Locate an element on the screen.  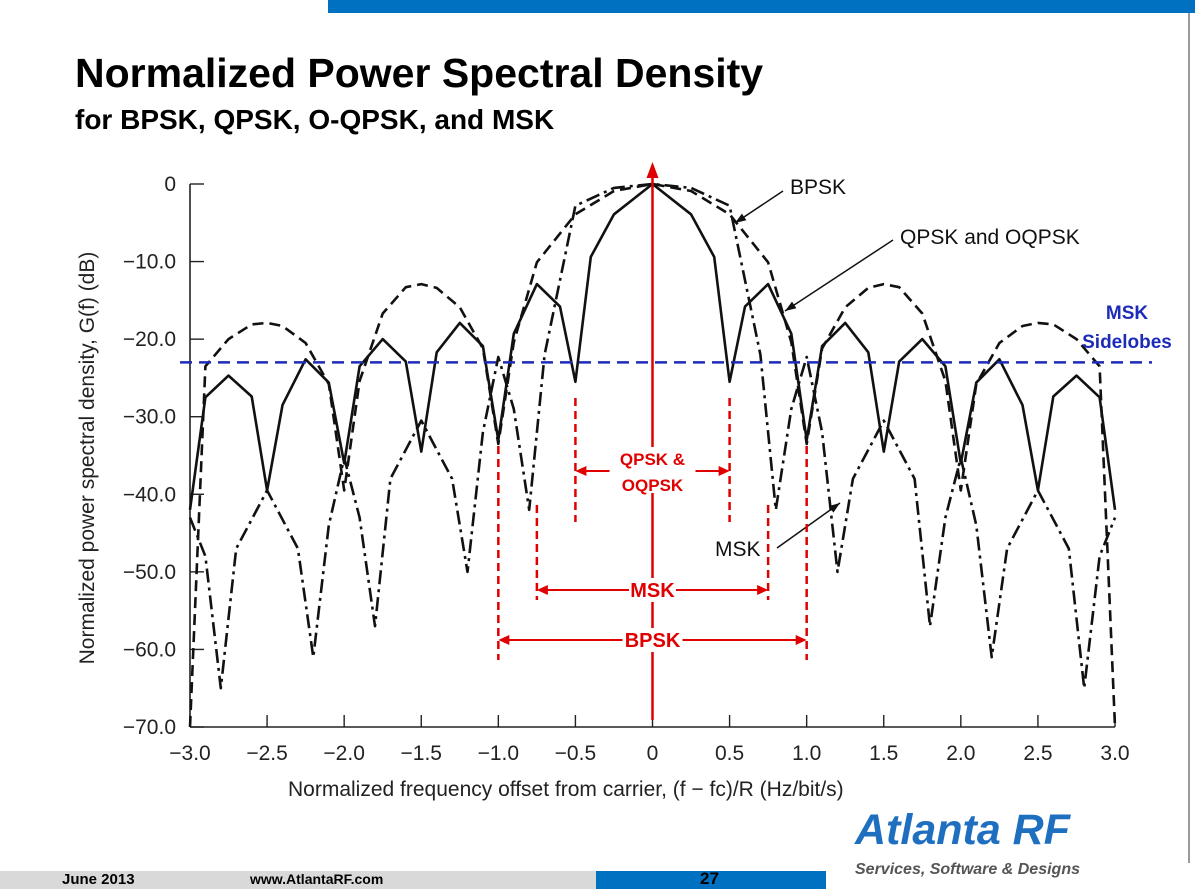
bpsk-curve-label: BPSK is located at coordinates (818, 187).